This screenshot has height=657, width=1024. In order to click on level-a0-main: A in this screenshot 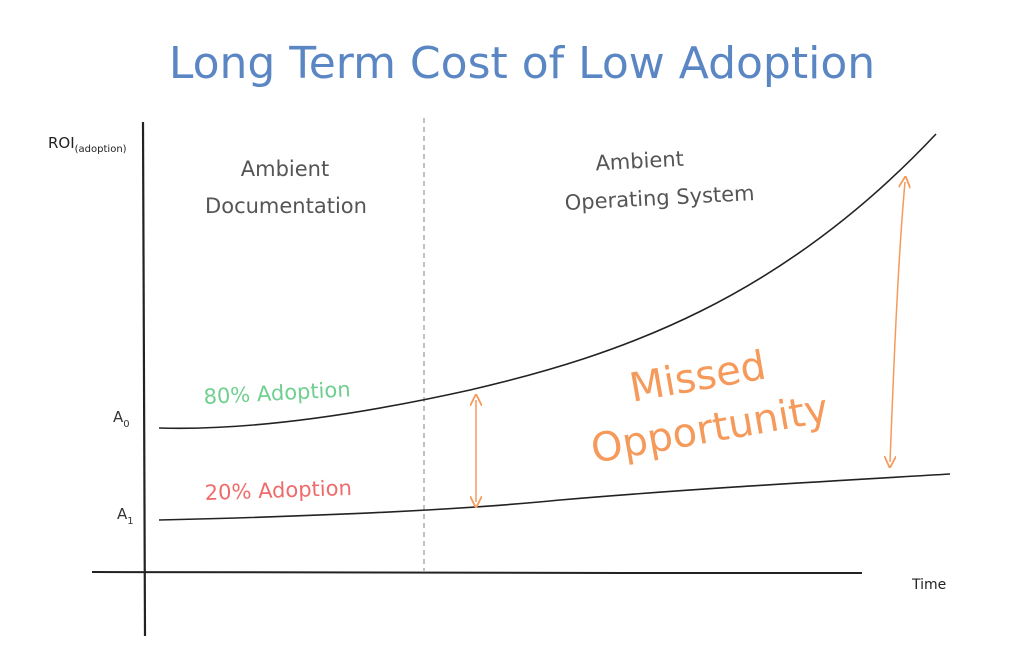, I will do `click(118, 417)`.